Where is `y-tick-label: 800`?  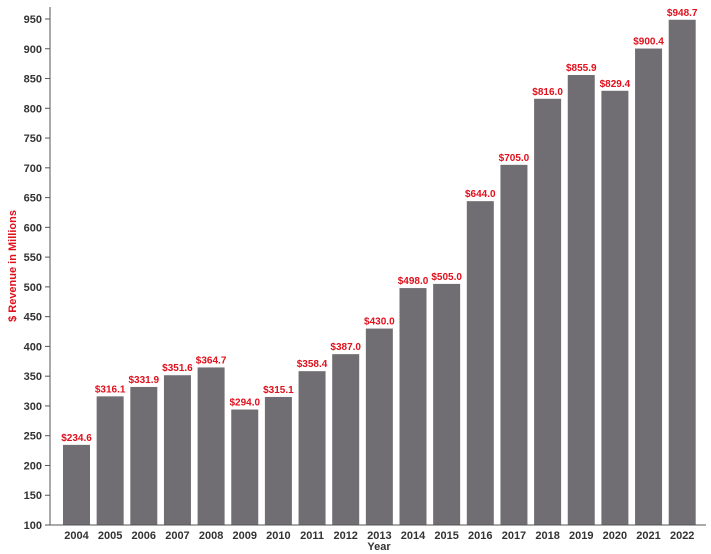 y-tick-label: 800 is located at coordinates (33, 109).